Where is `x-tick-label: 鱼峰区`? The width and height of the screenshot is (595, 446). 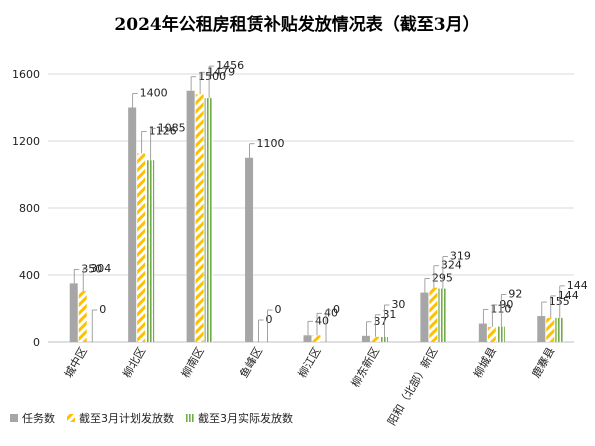 x-tick-label: 鱼峰区 is located at coordinates (251, 363).